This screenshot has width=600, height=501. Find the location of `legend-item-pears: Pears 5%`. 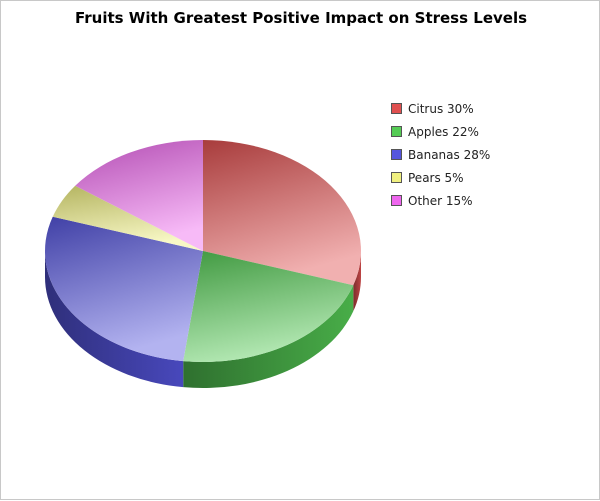

legend-item-pears: Pears 5% is located at coordinates (440, 177).